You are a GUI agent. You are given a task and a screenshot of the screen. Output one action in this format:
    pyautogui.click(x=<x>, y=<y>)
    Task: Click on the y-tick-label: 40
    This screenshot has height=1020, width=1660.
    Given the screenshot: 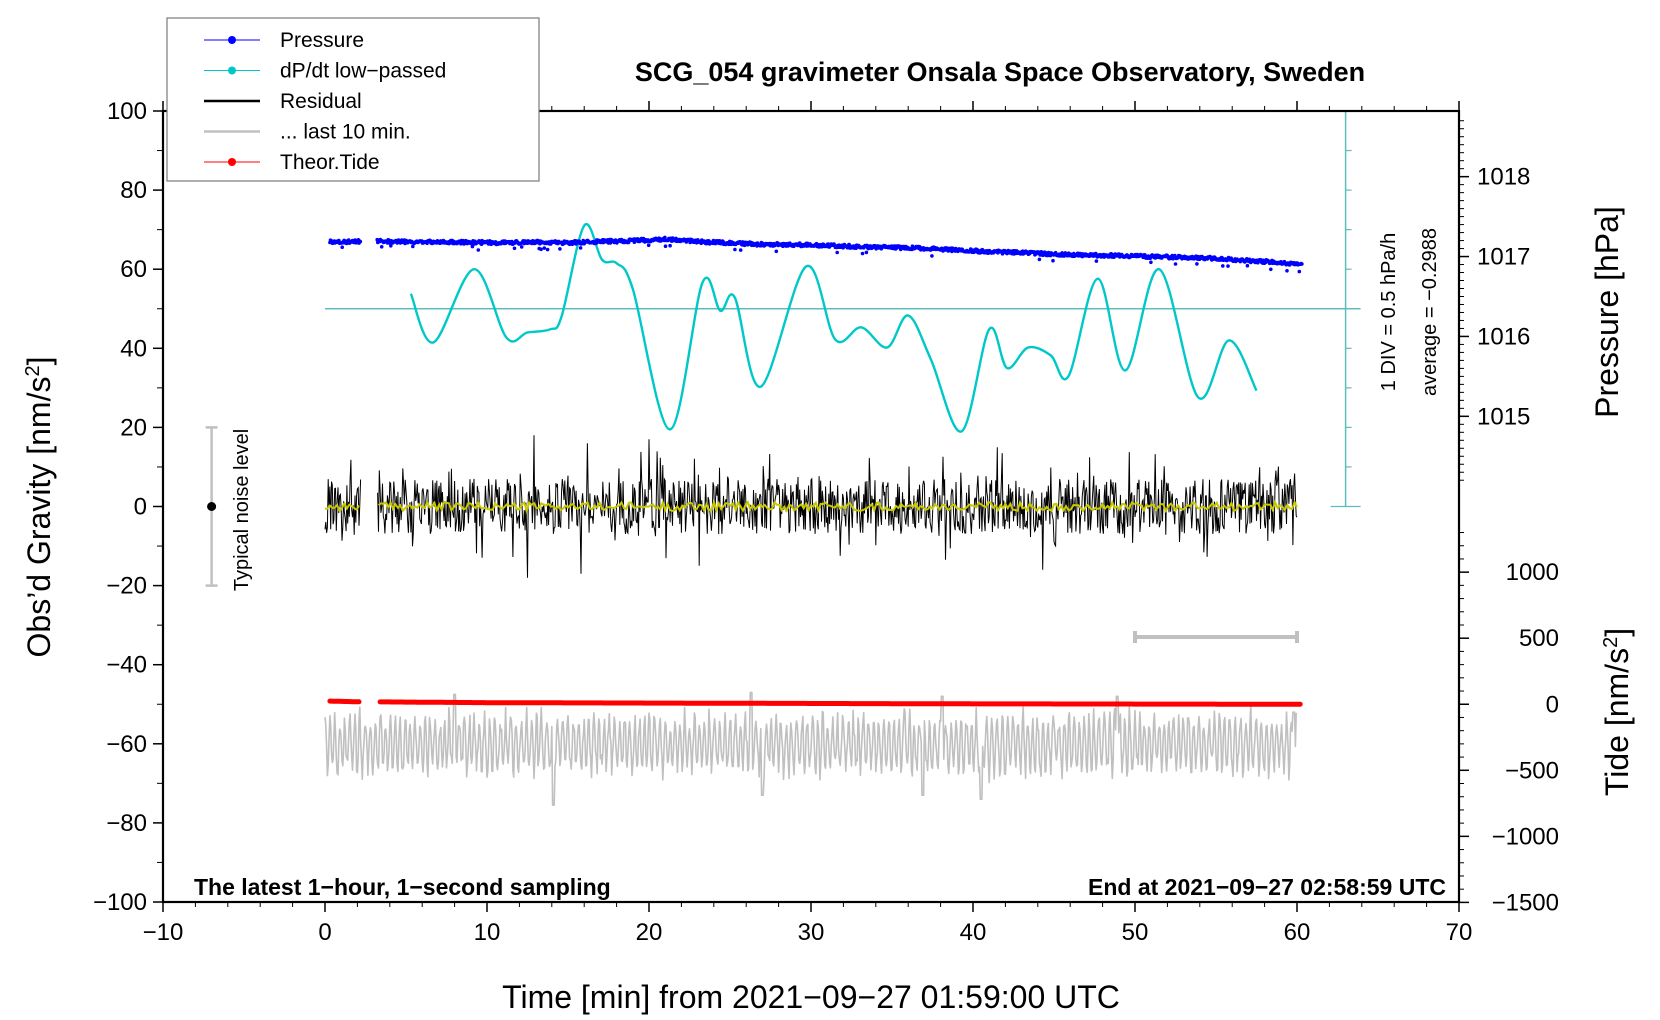 What is the action you would take?
    pyautogui.click(x=133, y=348)
    